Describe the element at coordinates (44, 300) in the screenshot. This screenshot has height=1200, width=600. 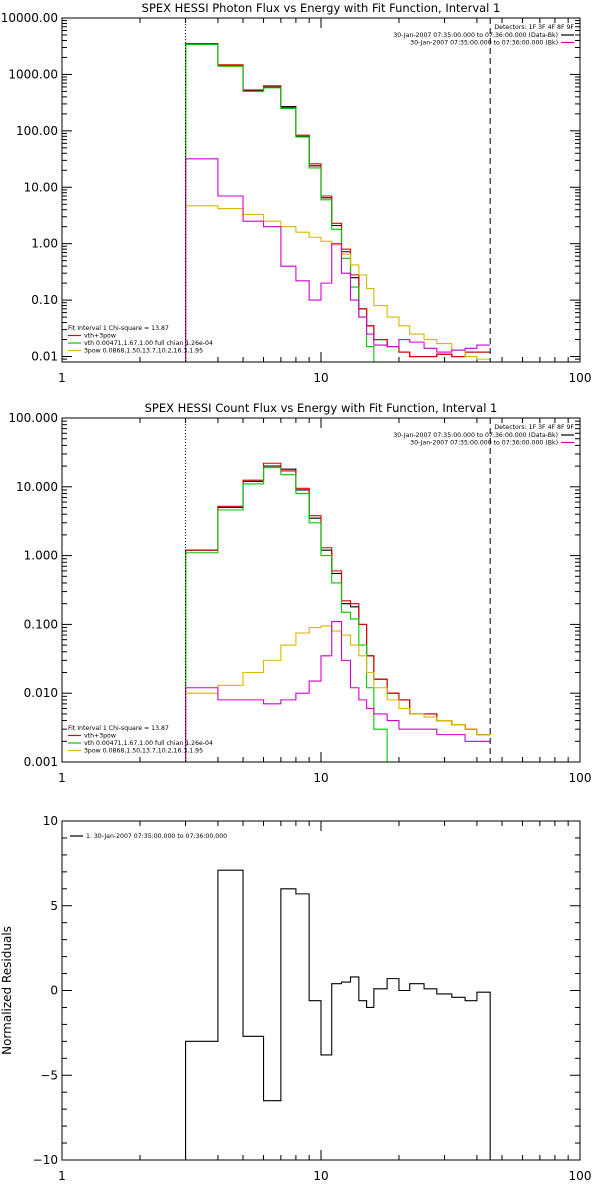
I see `y-tick-label: 0.10` at that location.